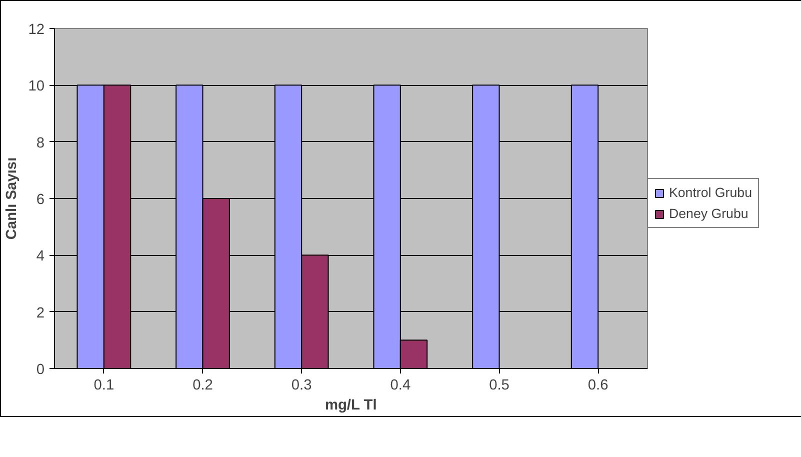 Image resolution: width=801 pixels, height=457 pixels. I want to click on y-tick-label: 2, so click(40, 313).